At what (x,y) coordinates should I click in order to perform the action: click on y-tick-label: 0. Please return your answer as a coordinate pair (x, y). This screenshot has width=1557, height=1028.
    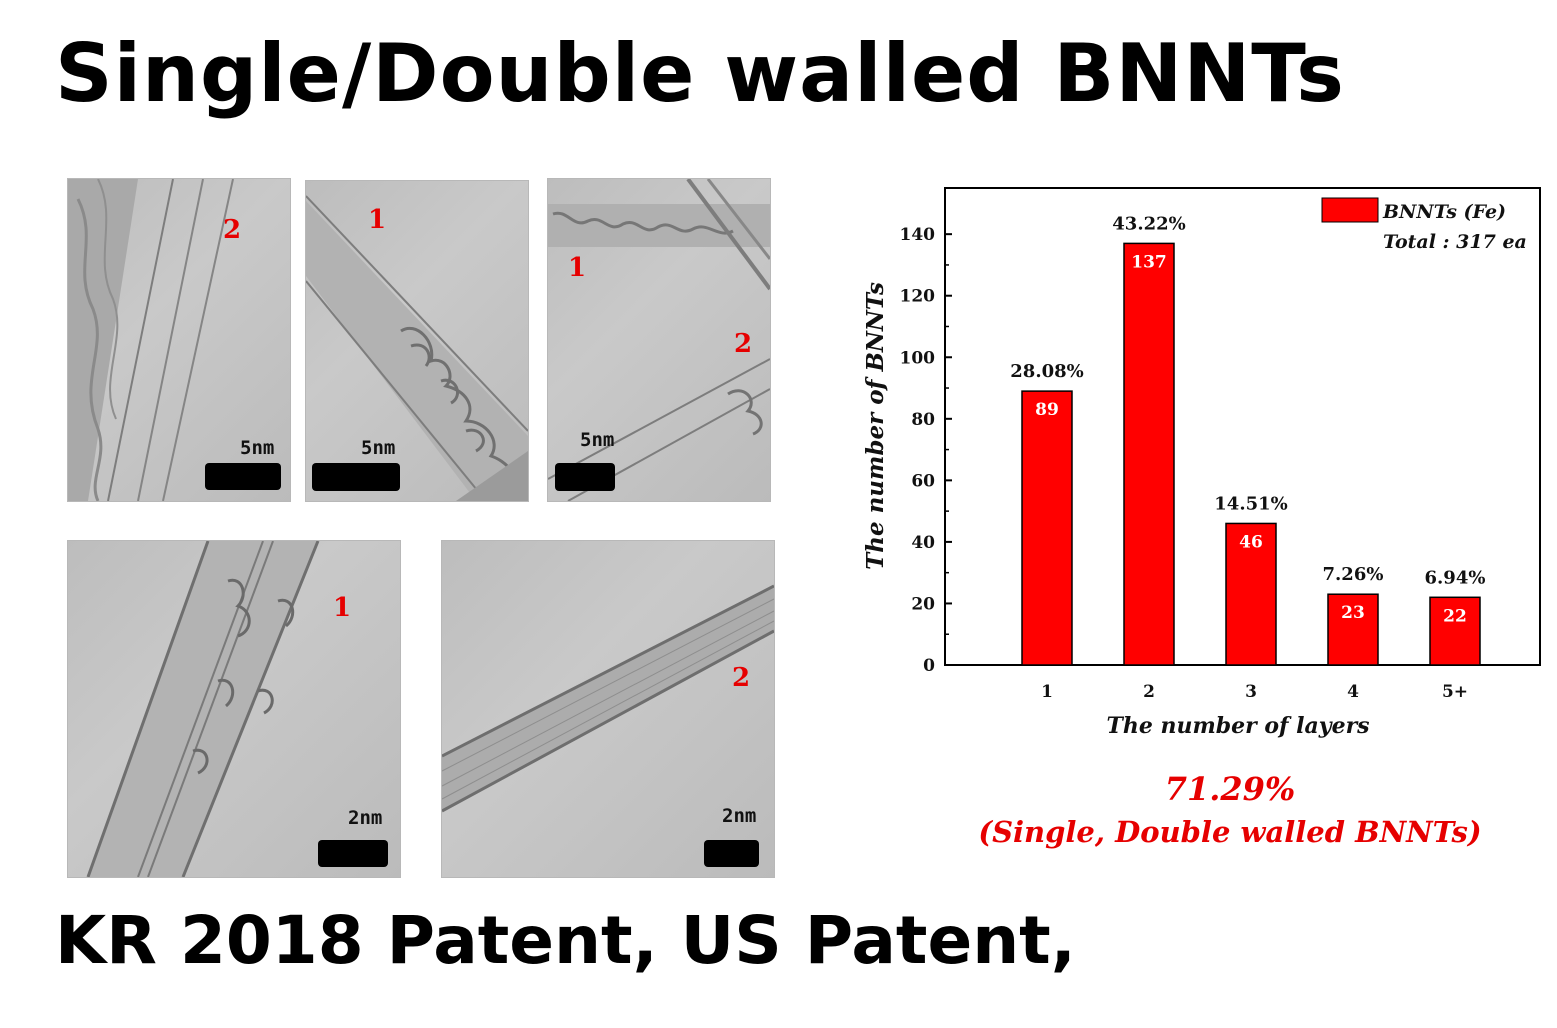
    Looking at the image, I should click on (929, 666).